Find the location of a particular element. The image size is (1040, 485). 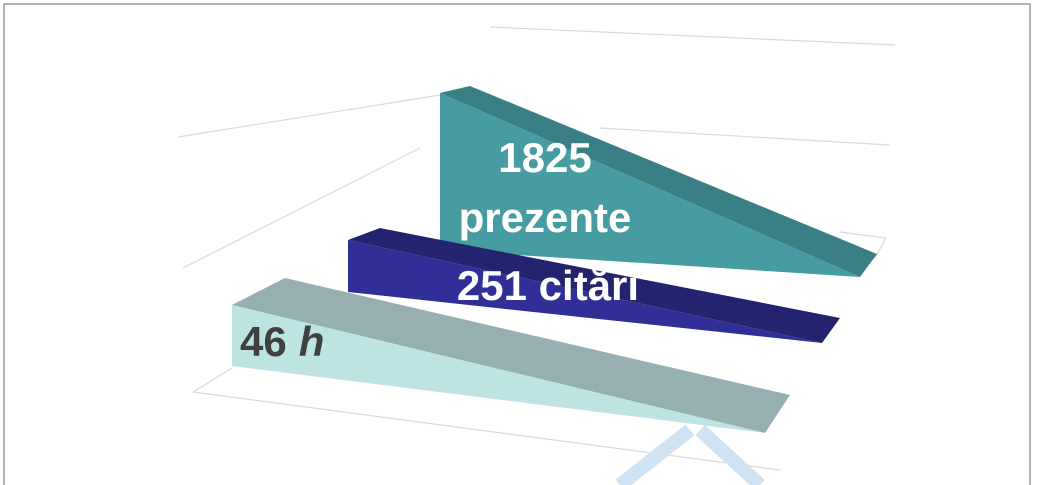

third-label: 46 h is located at coordinates (282, 341).